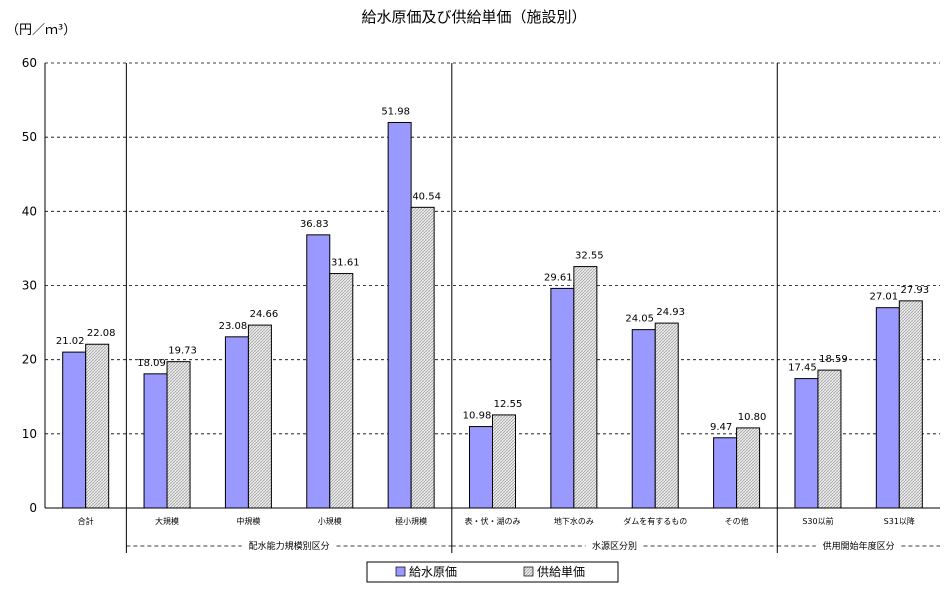 This screenshot has height=593, width=948. Describe the element at coordinates (29, 434) in the screenshot. I see `y-tick-label: 10` at that location.